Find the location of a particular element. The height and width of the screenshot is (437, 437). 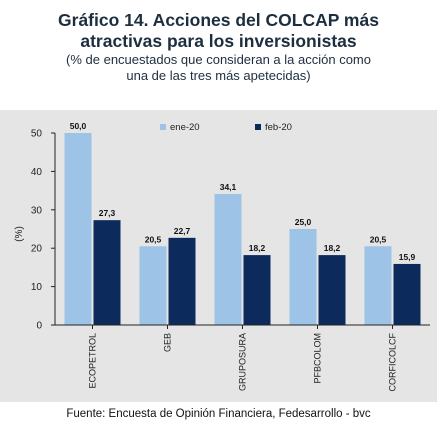

category-label: PFBCOLOM is located at coordinates (318, 358).